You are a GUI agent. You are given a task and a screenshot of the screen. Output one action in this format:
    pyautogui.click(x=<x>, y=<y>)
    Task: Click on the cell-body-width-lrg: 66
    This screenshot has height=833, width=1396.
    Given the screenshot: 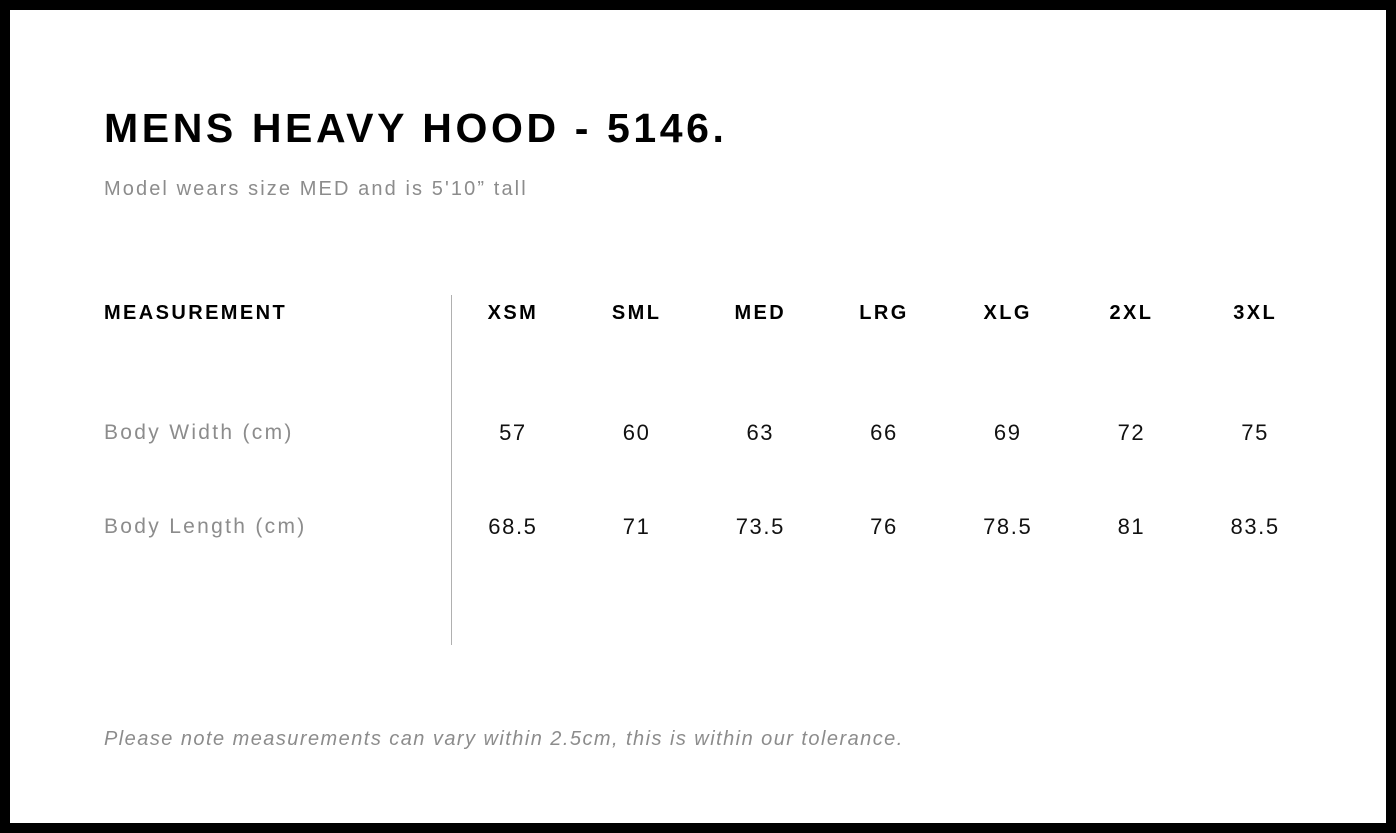 What is the action you would take?
    pyautogui.click(x=884, y=432)
    